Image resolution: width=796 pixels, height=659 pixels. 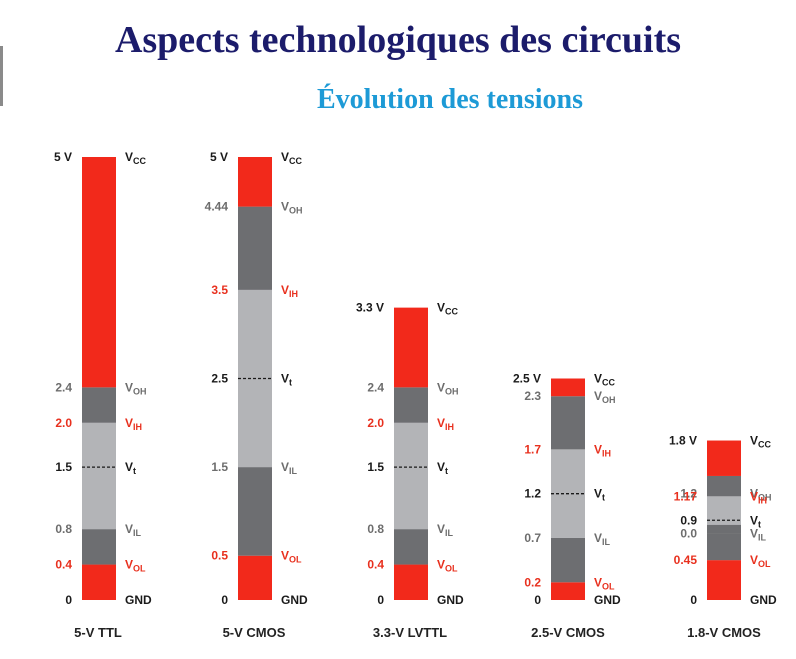 What do you see at coordinates (130, 468) in the screenshot?
I see `level-name-5-v-ttl-3: Vt` at bounding box center [130, 468].